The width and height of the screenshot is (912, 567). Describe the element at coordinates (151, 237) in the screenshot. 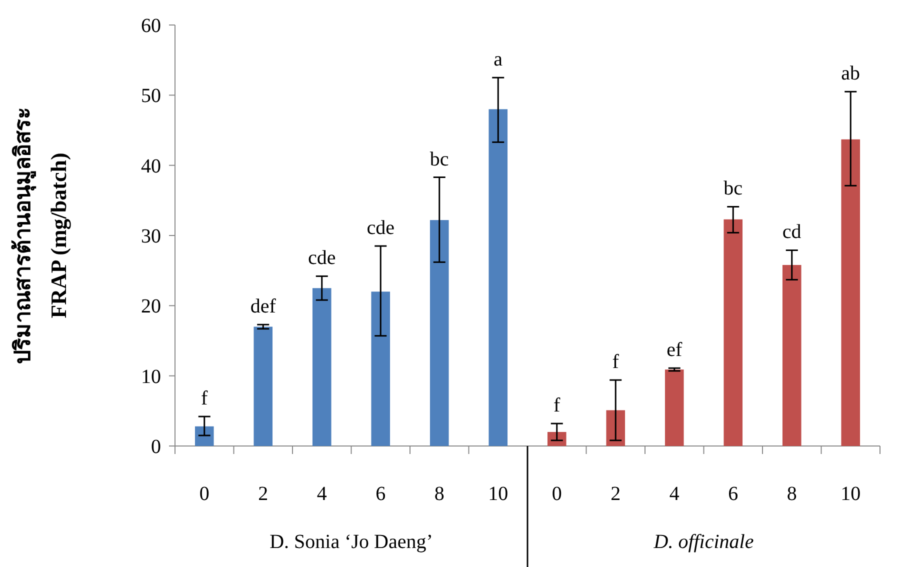

I see `y-tick-label: 30` at that location.